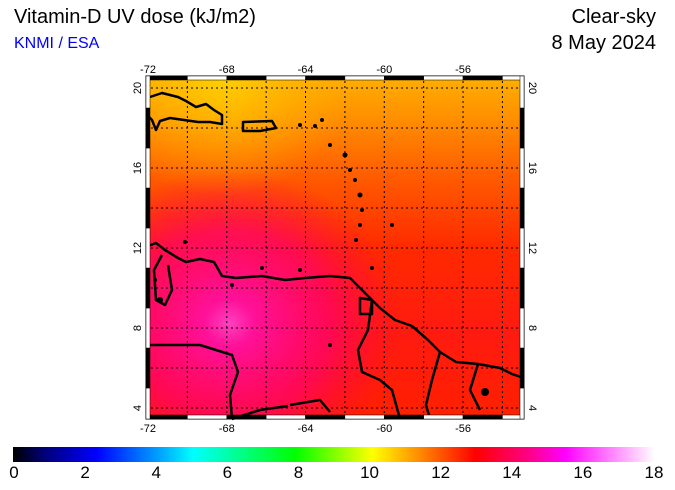  What do you see at coordinates (227, 70) in the screenshot?
I see `lon-label-top: -68` at bounding box center [227, 70].